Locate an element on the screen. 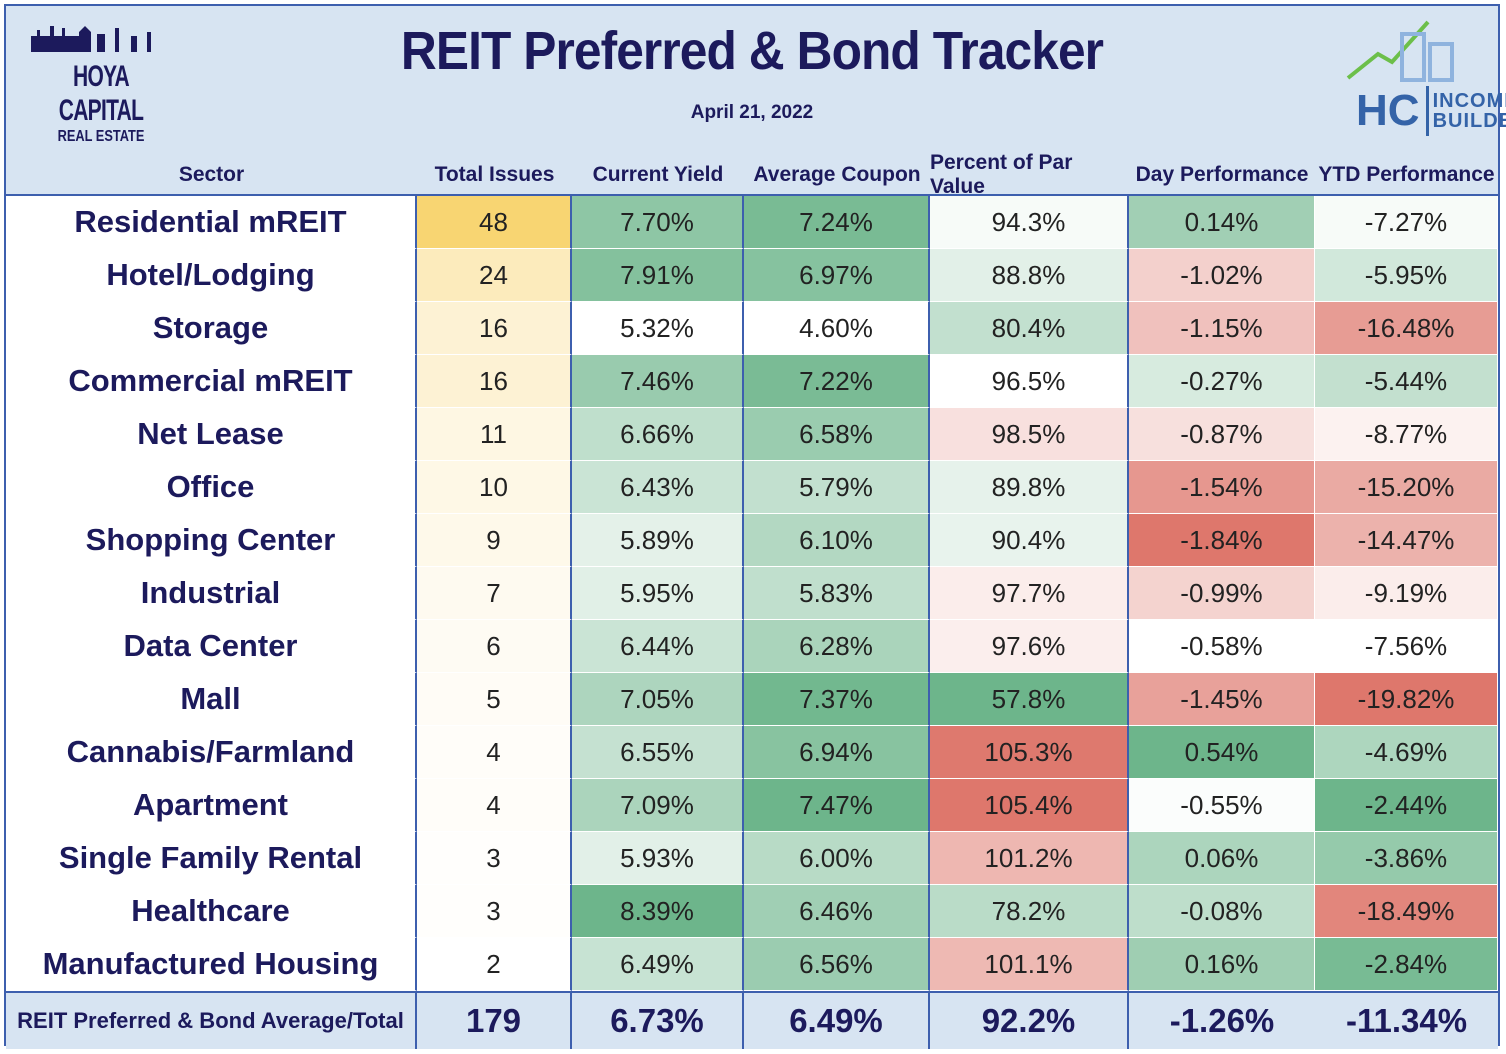  sector-cell: Healthcare is located at coordinates (211, 911).